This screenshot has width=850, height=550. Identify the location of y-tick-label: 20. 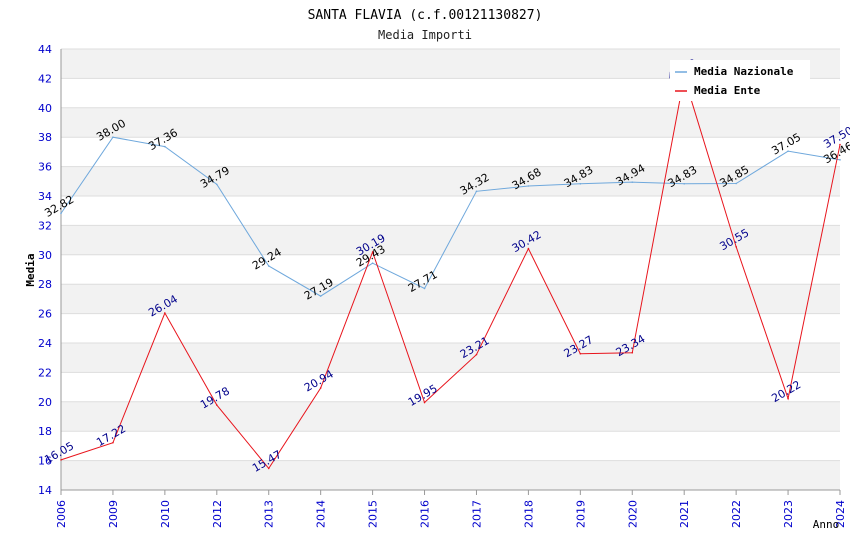
(45, 402).